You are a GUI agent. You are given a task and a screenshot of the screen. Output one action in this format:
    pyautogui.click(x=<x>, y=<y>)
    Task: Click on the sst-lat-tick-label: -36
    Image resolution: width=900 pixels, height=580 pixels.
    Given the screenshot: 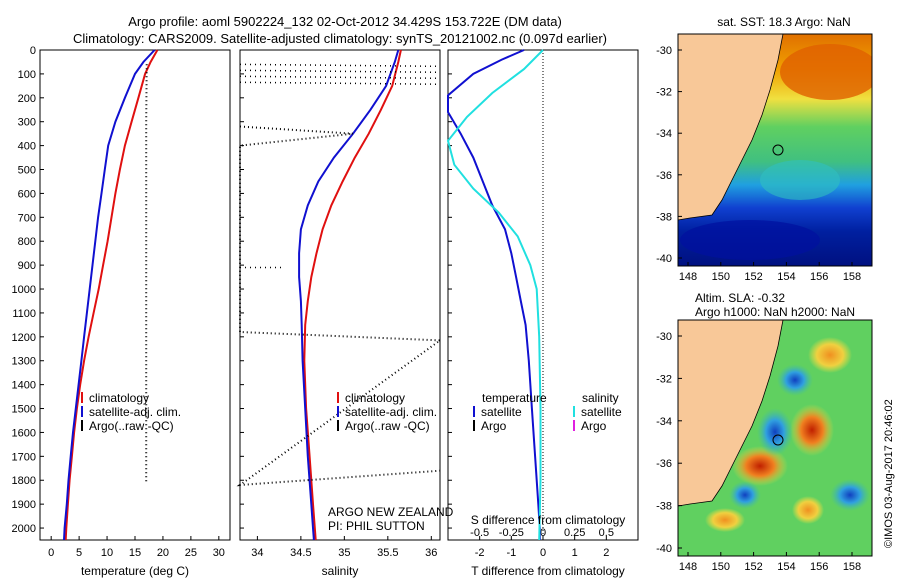 What is the action you would take?
    pyautogui.click(x=664, y=176)
    